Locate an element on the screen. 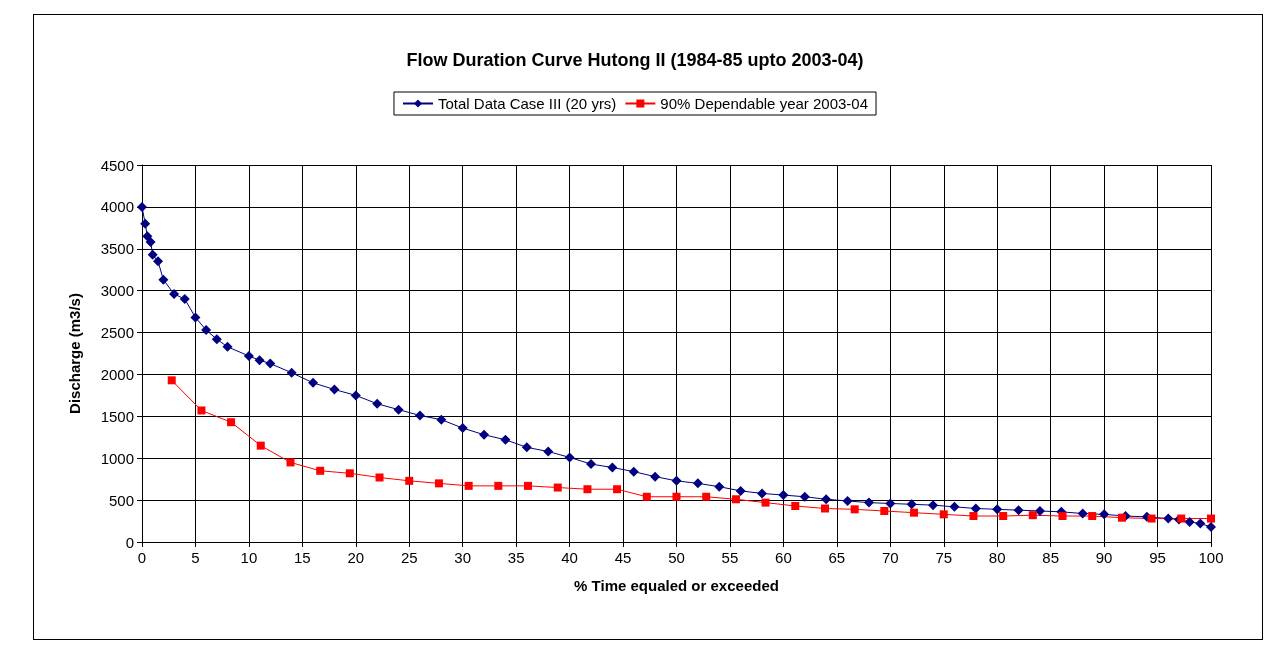 This screenshot has width=1270, height=666. x-tick-label: 25 is located at coordinates (409, 557).